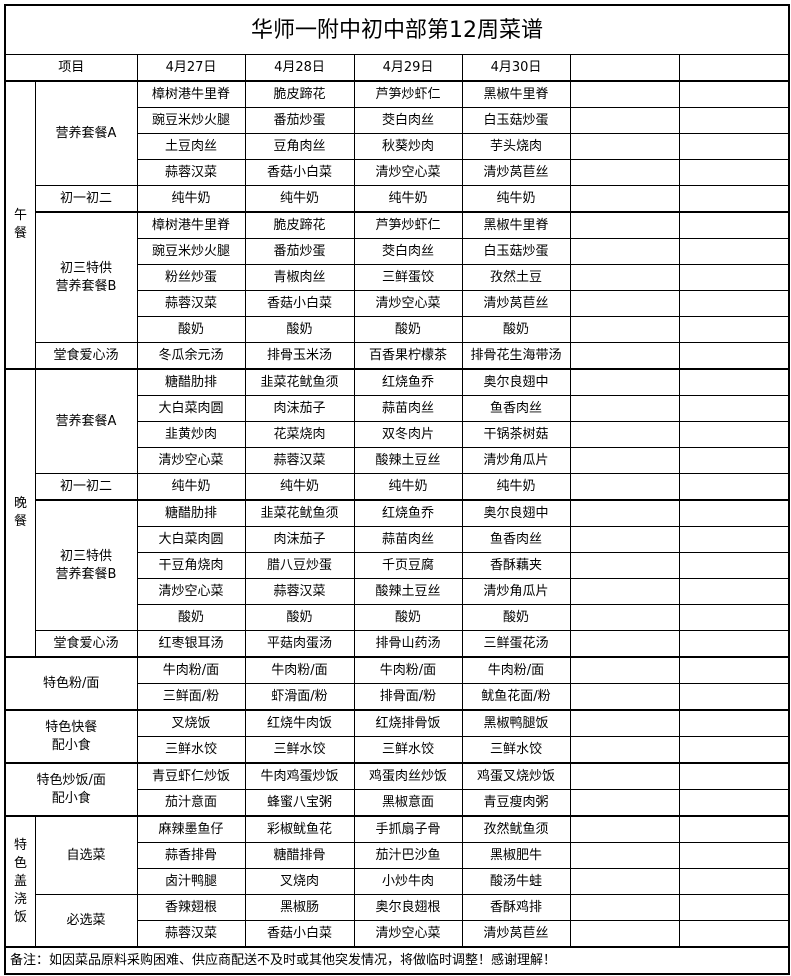  I want to click on dish-cell: 三鲜水饺, so click(408, 750).